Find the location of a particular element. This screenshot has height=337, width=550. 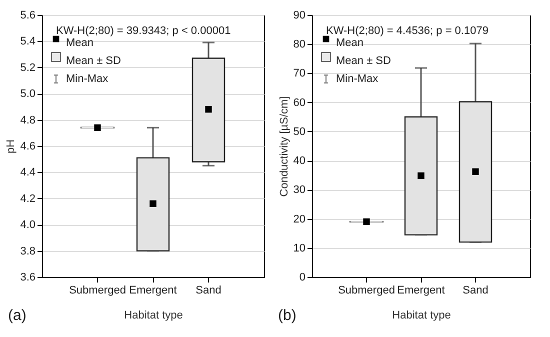

y-tick-label: 4.2 is located at coordinates (28, 198).